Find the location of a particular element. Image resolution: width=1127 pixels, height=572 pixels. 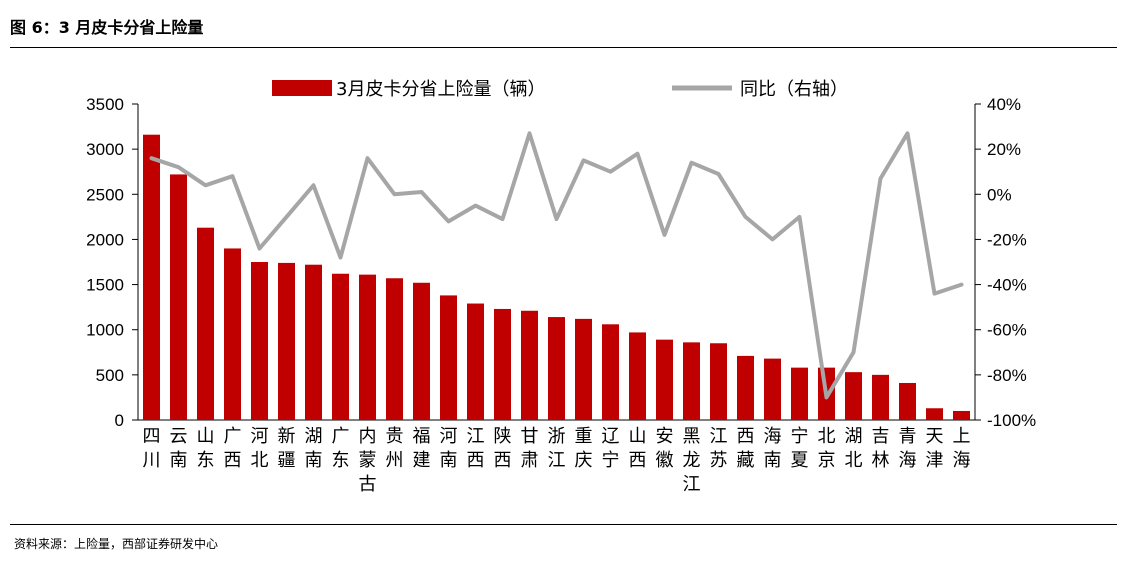

y-right-tick-label: 20% is located at coordinates (1004, 149).